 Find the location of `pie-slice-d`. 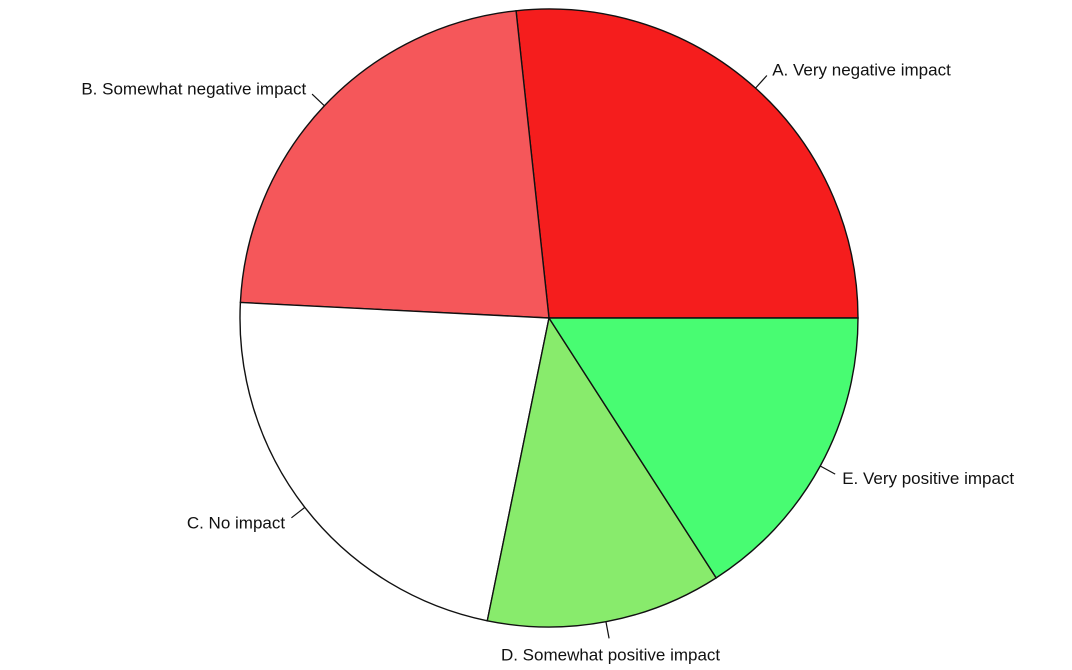

pie-slice-d is located at coordinates (602, 472).